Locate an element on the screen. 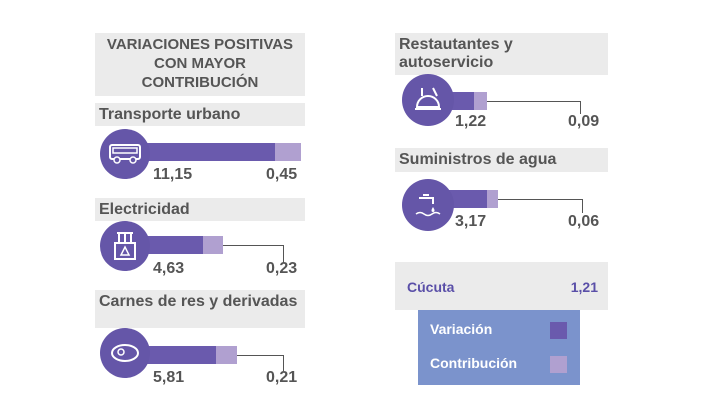 The image size is (720, 405). legend: Variación Contribución is located at coordinates (499, 347).